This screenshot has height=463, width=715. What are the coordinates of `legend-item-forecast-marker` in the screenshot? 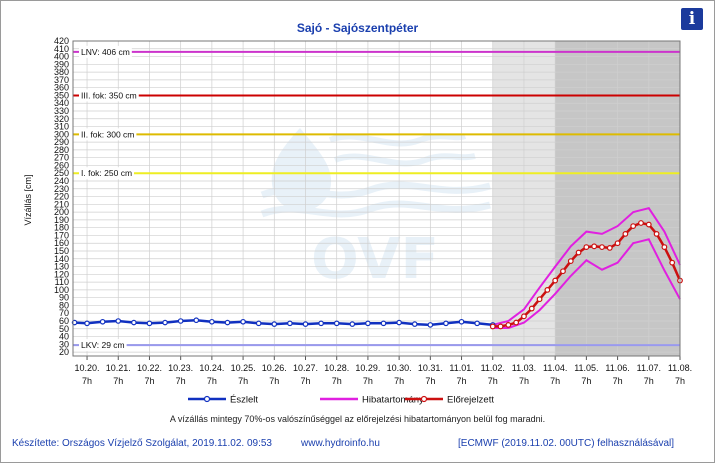 It's located at (424, 399).